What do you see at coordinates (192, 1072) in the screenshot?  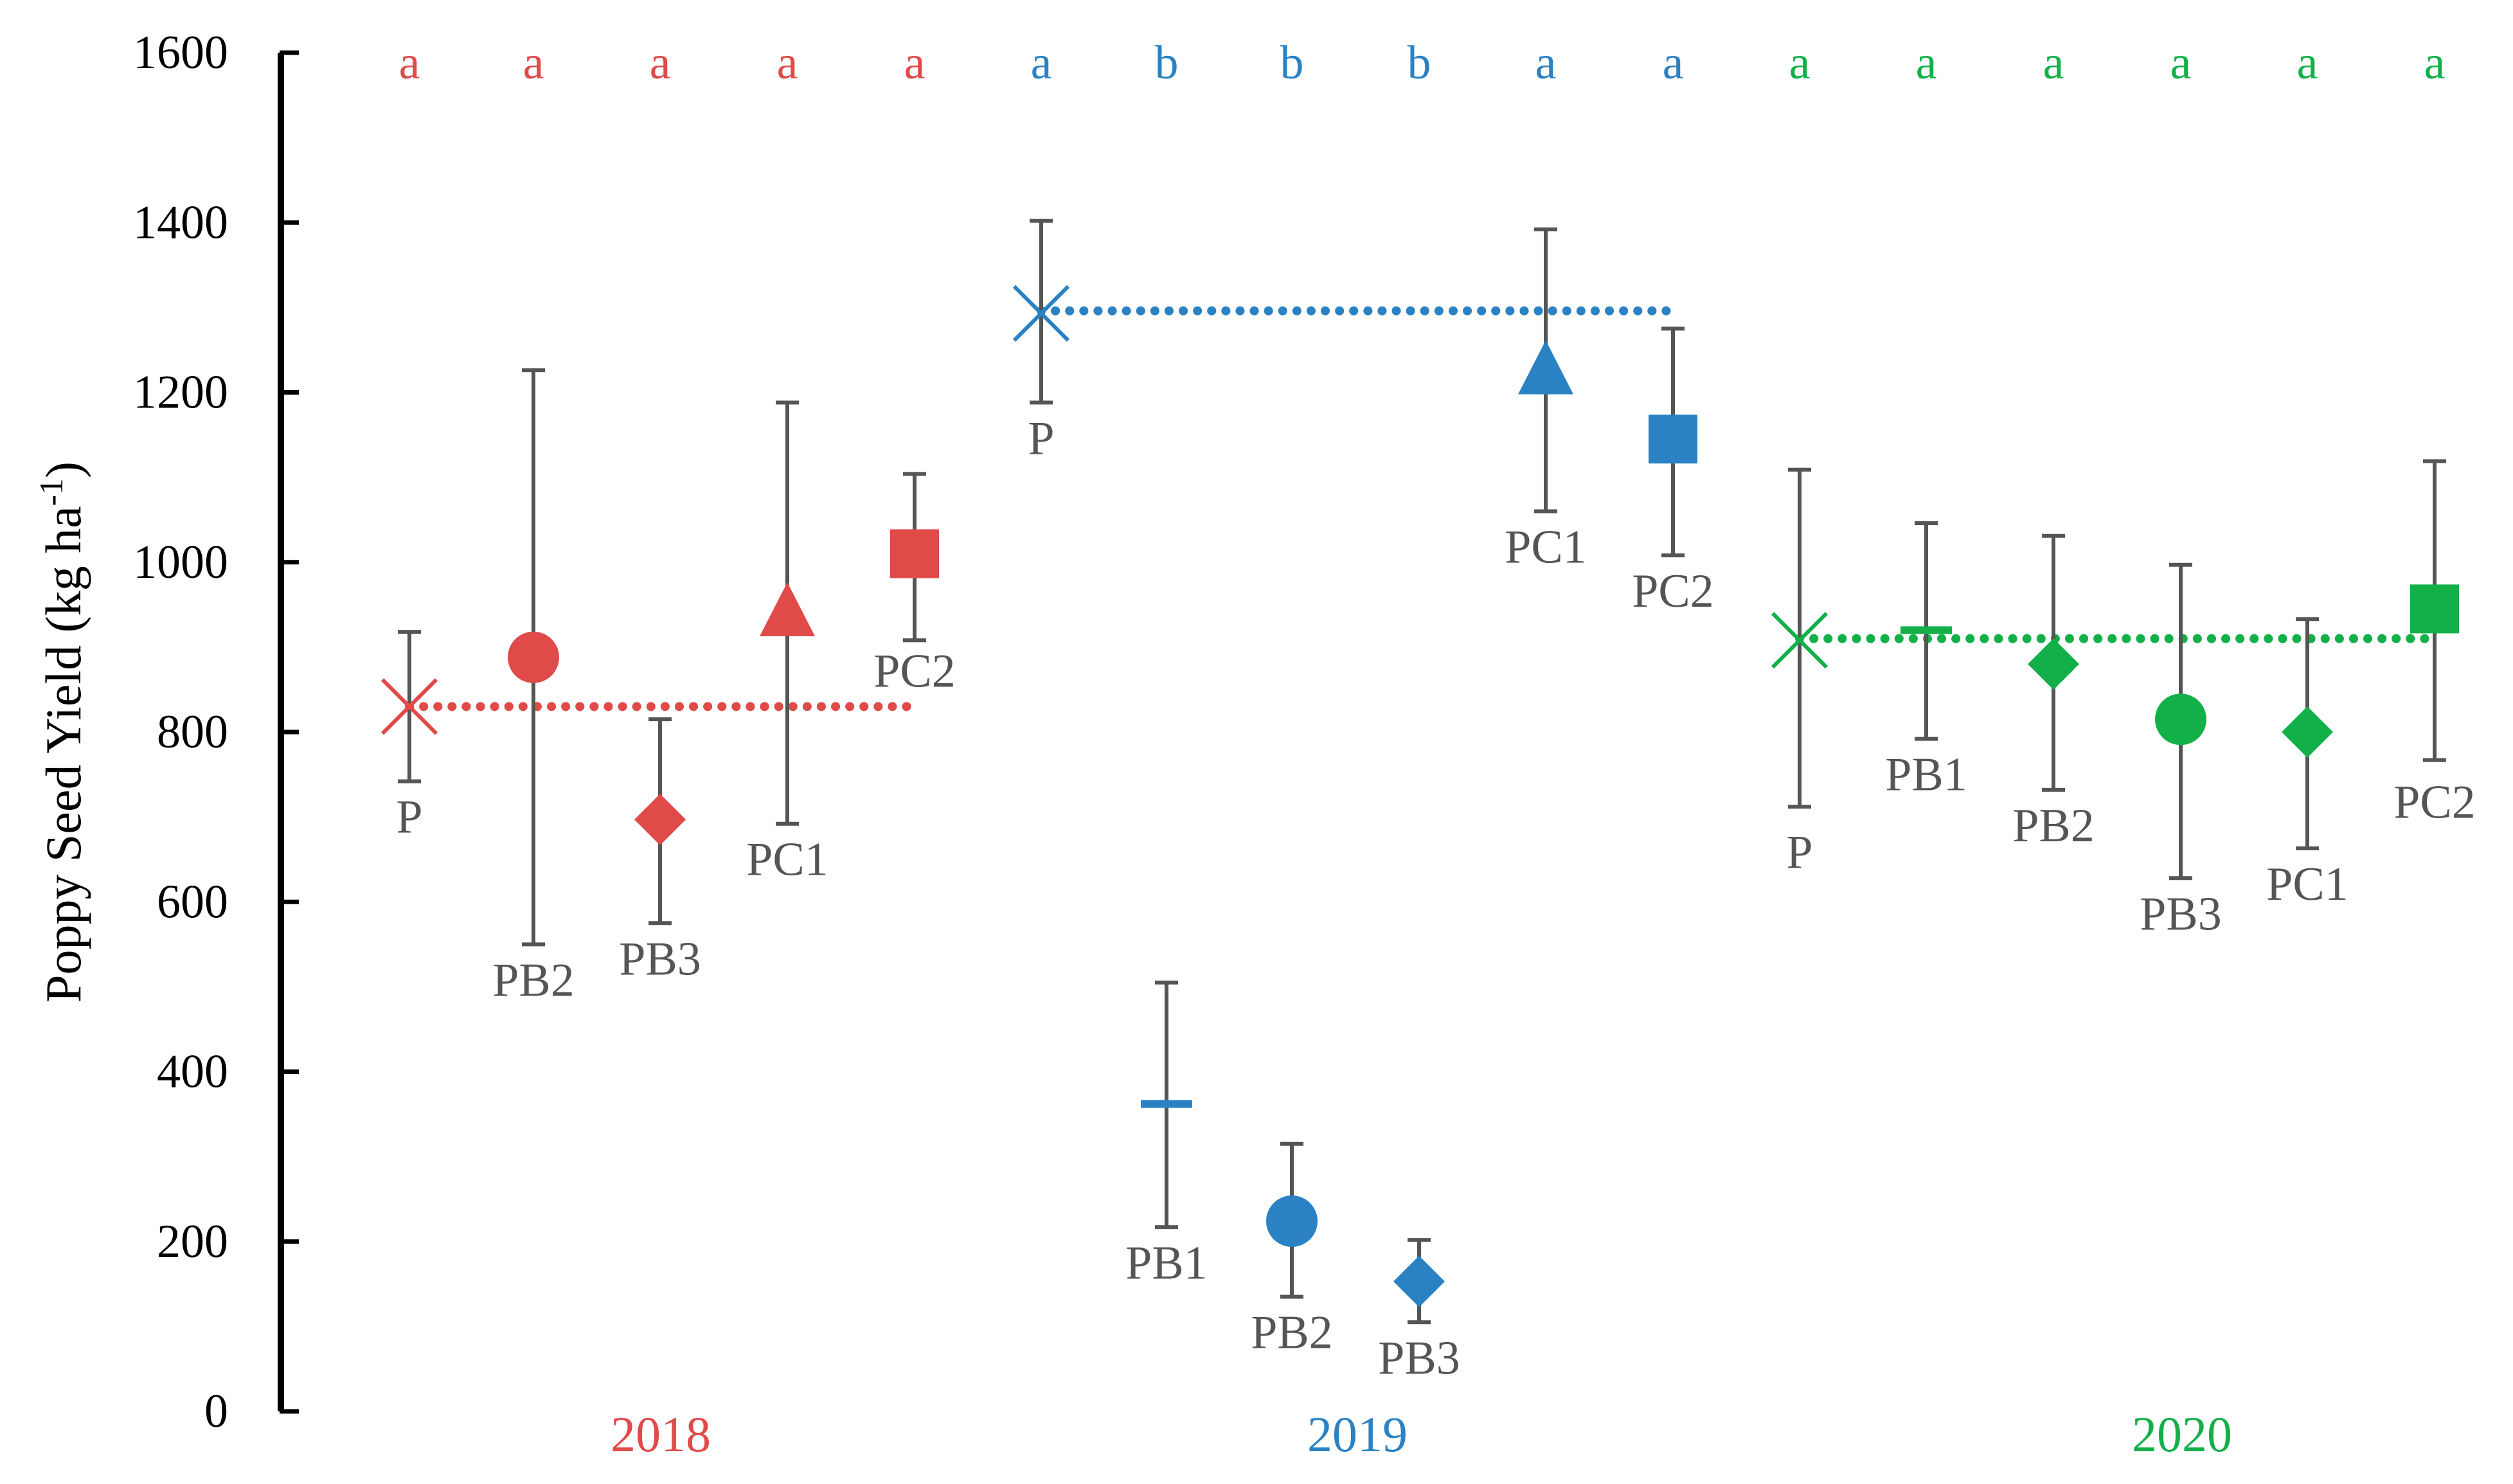 I see `y-tick-label: 400` at bounding box center [192, 1072].